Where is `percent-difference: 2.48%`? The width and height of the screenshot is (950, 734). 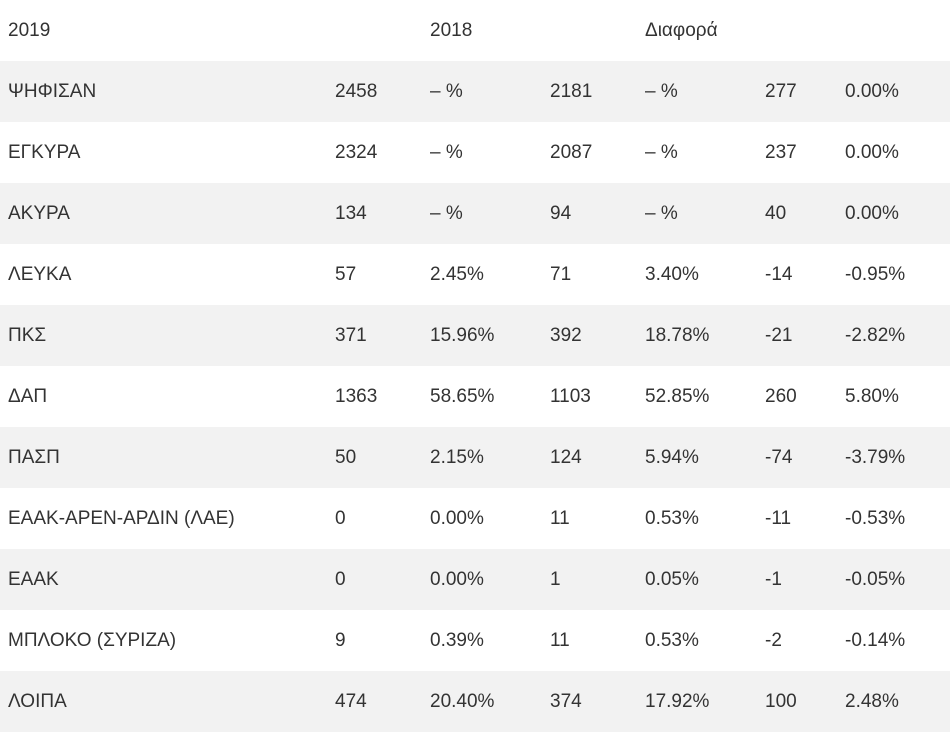 percent-difference: 2.48% is located at coordinates (893, 701).